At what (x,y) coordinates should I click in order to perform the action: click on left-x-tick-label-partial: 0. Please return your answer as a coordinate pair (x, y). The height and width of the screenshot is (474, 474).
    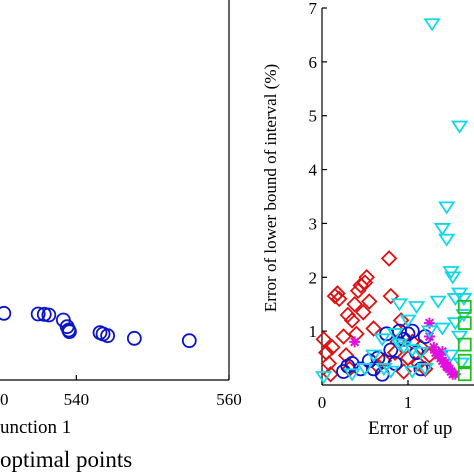
    Looking at the image, I should click on (4, 399).